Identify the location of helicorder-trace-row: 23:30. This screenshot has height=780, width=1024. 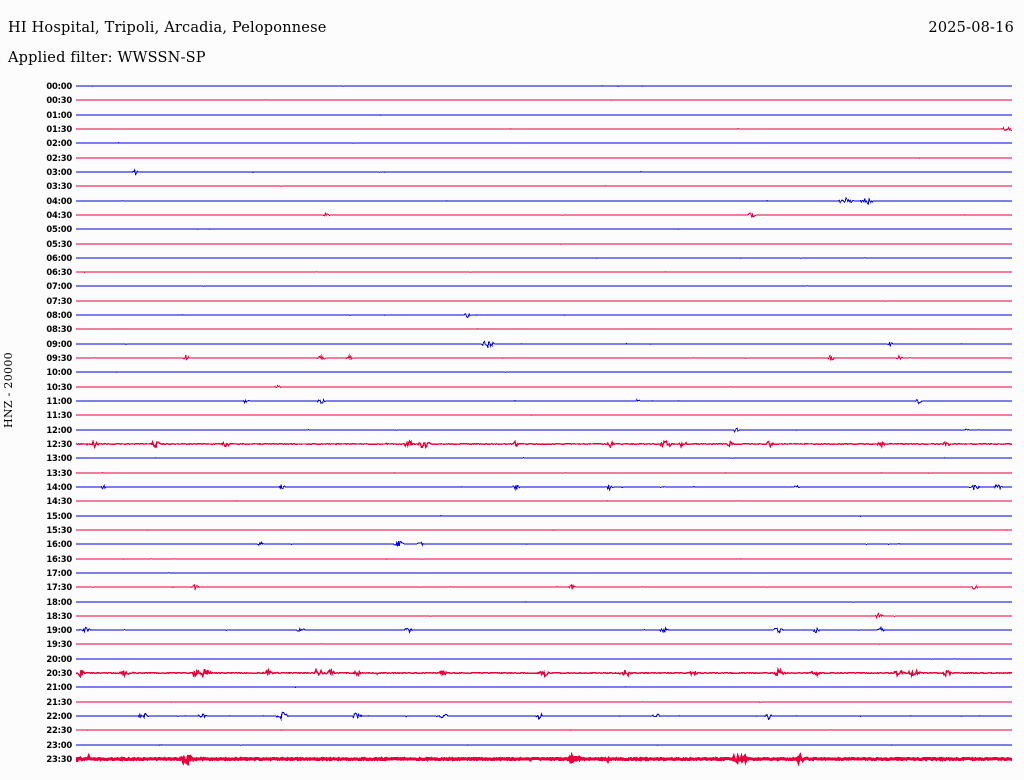
(512, 760).